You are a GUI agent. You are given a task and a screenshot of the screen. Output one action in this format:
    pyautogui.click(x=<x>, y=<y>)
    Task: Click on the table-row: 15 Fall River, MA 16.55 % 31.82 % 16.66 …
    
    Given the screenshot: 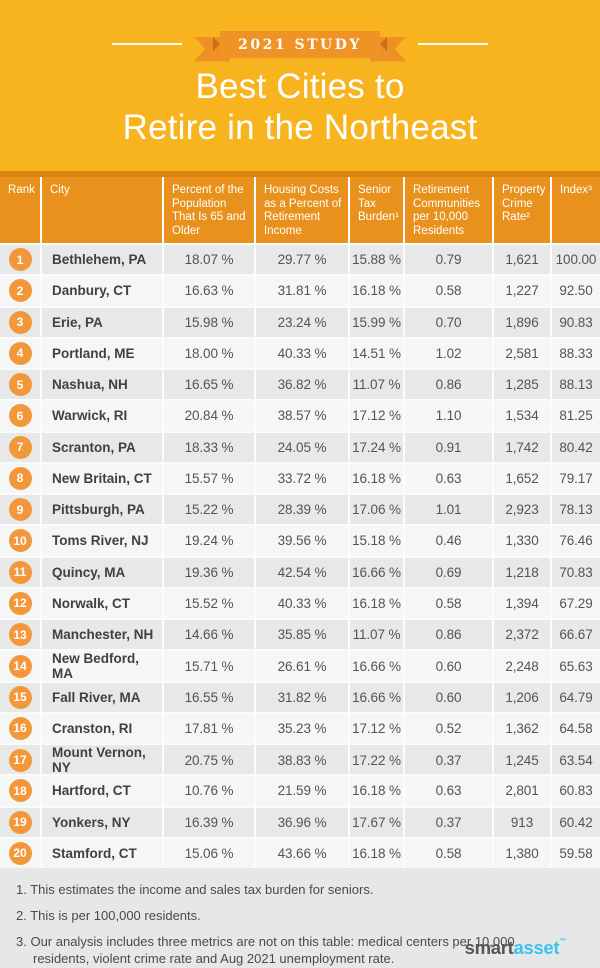 What is the action you would take?
    pyautogui.click(x=300, y=696)
    